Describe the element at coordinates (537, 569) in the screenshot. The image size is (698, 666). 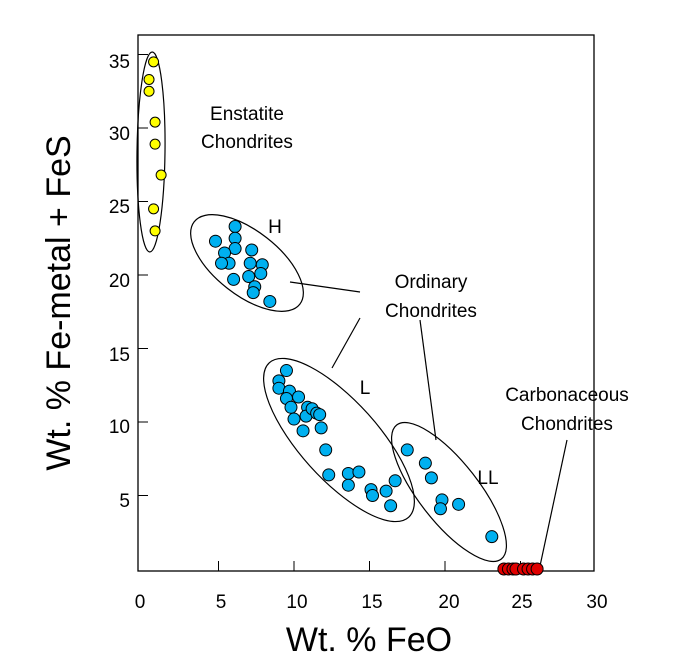
I see `data-point-carbonaceous` at that location.